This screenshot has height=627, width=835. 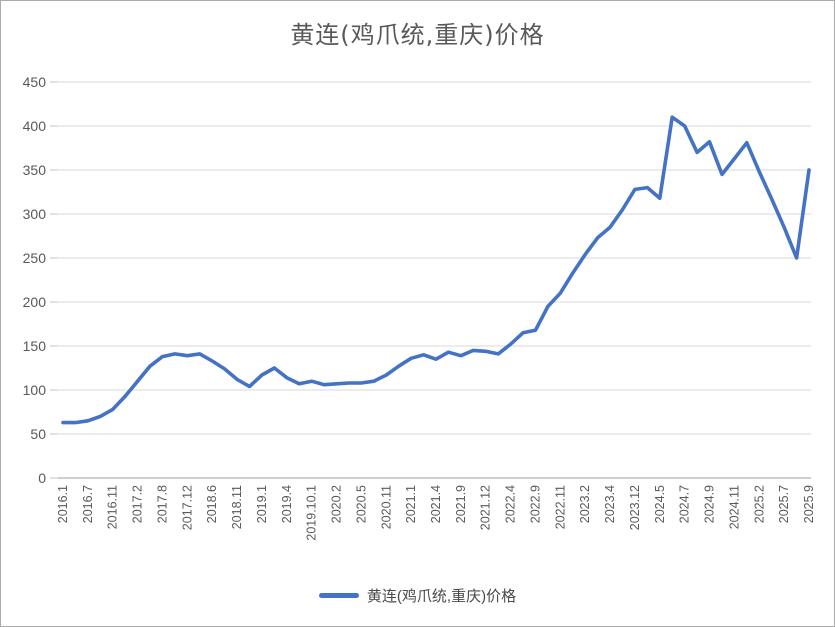 I want to click on x-tick-label: 2024.5, so click(x=660, y=504).